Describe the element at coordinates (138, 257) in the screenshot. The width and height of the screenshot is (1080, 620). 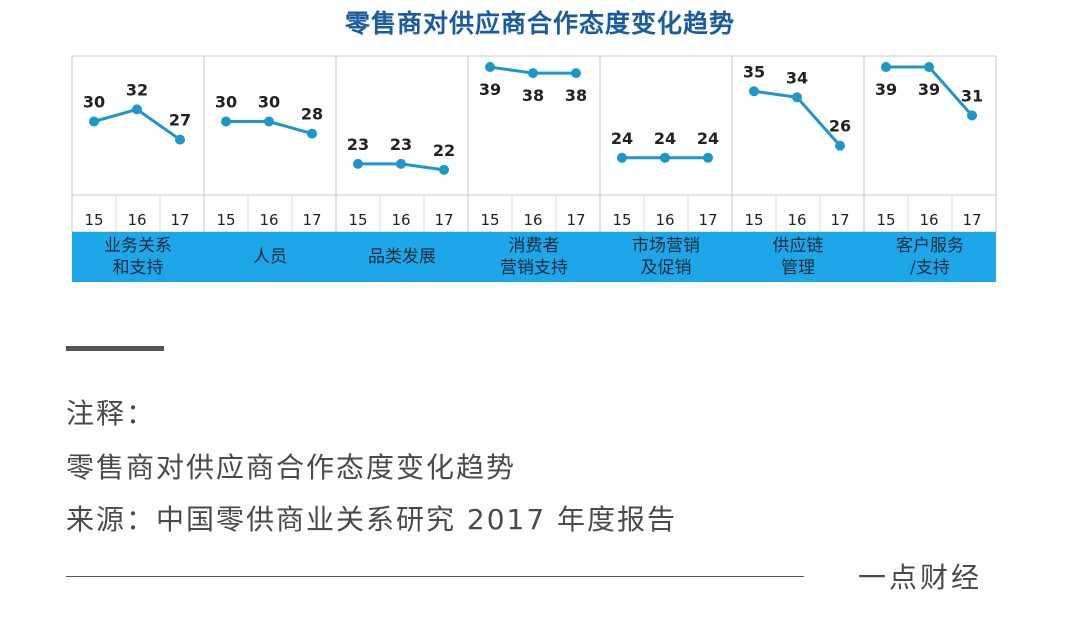
I see `category-label: 业务关系 和支持` at that location.